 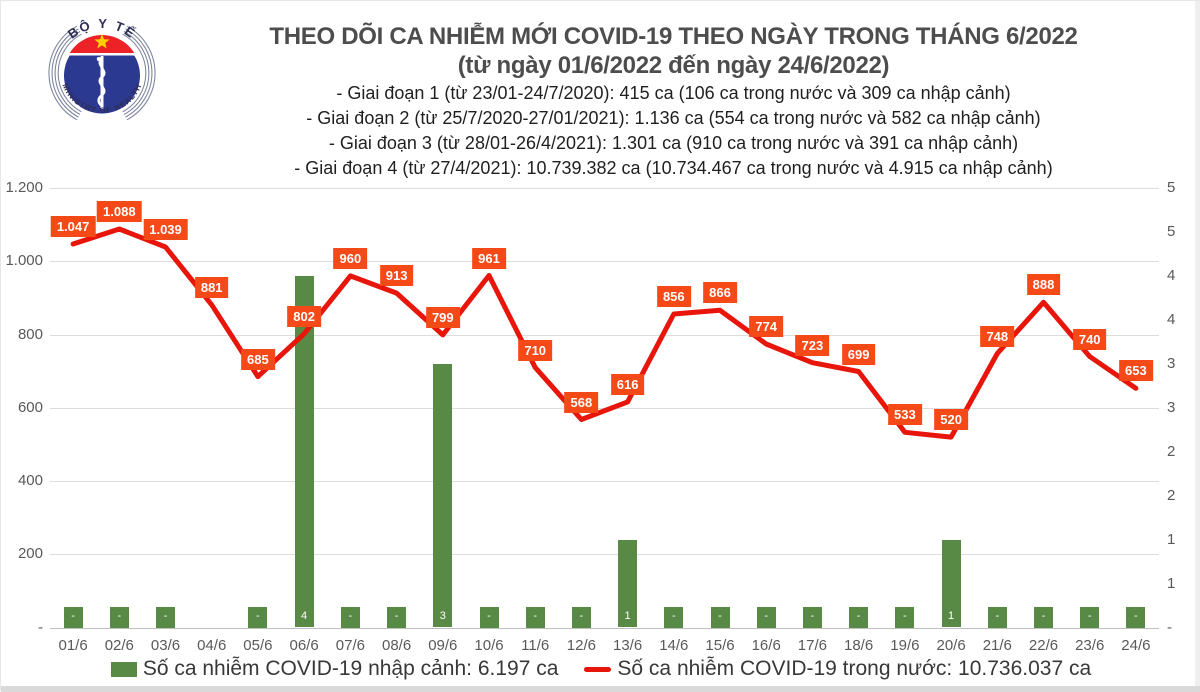 What do you see at coordinates (627, 645) in the screenshot?
I see `x-axis-label: 13/6` at bounding box center [627, 645].